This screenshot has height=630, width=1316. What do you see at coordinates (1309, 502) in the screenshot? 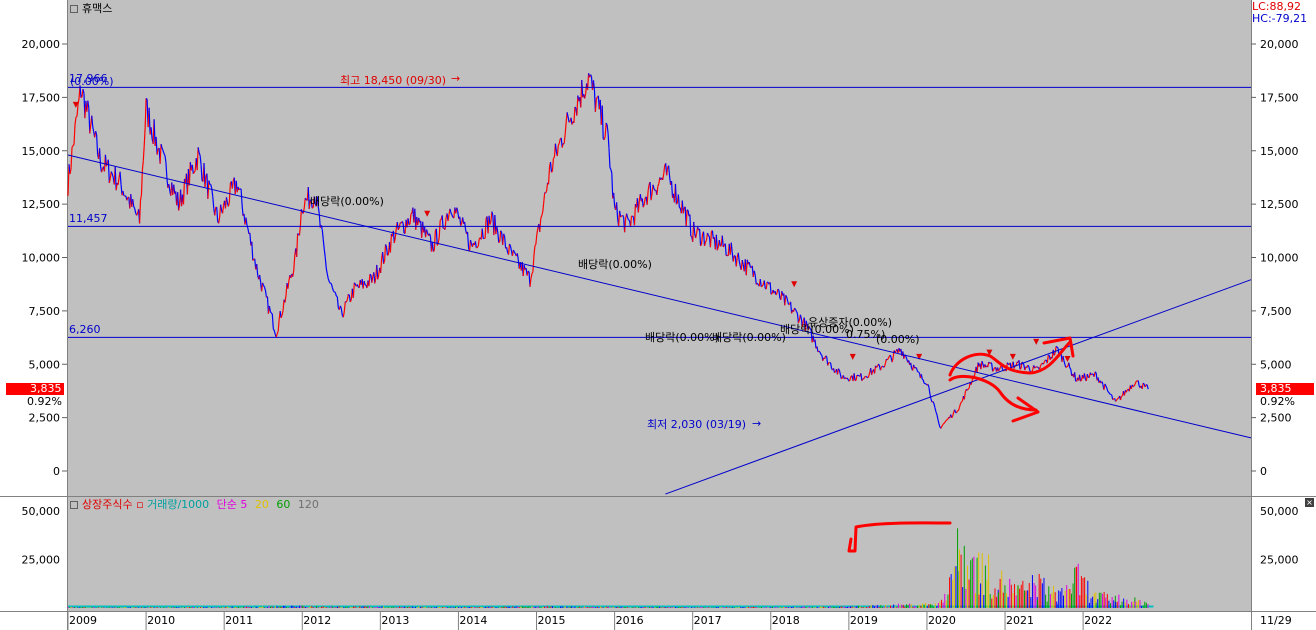
I see `panel-close-icon: ×` at bounding box center [1309, 502].